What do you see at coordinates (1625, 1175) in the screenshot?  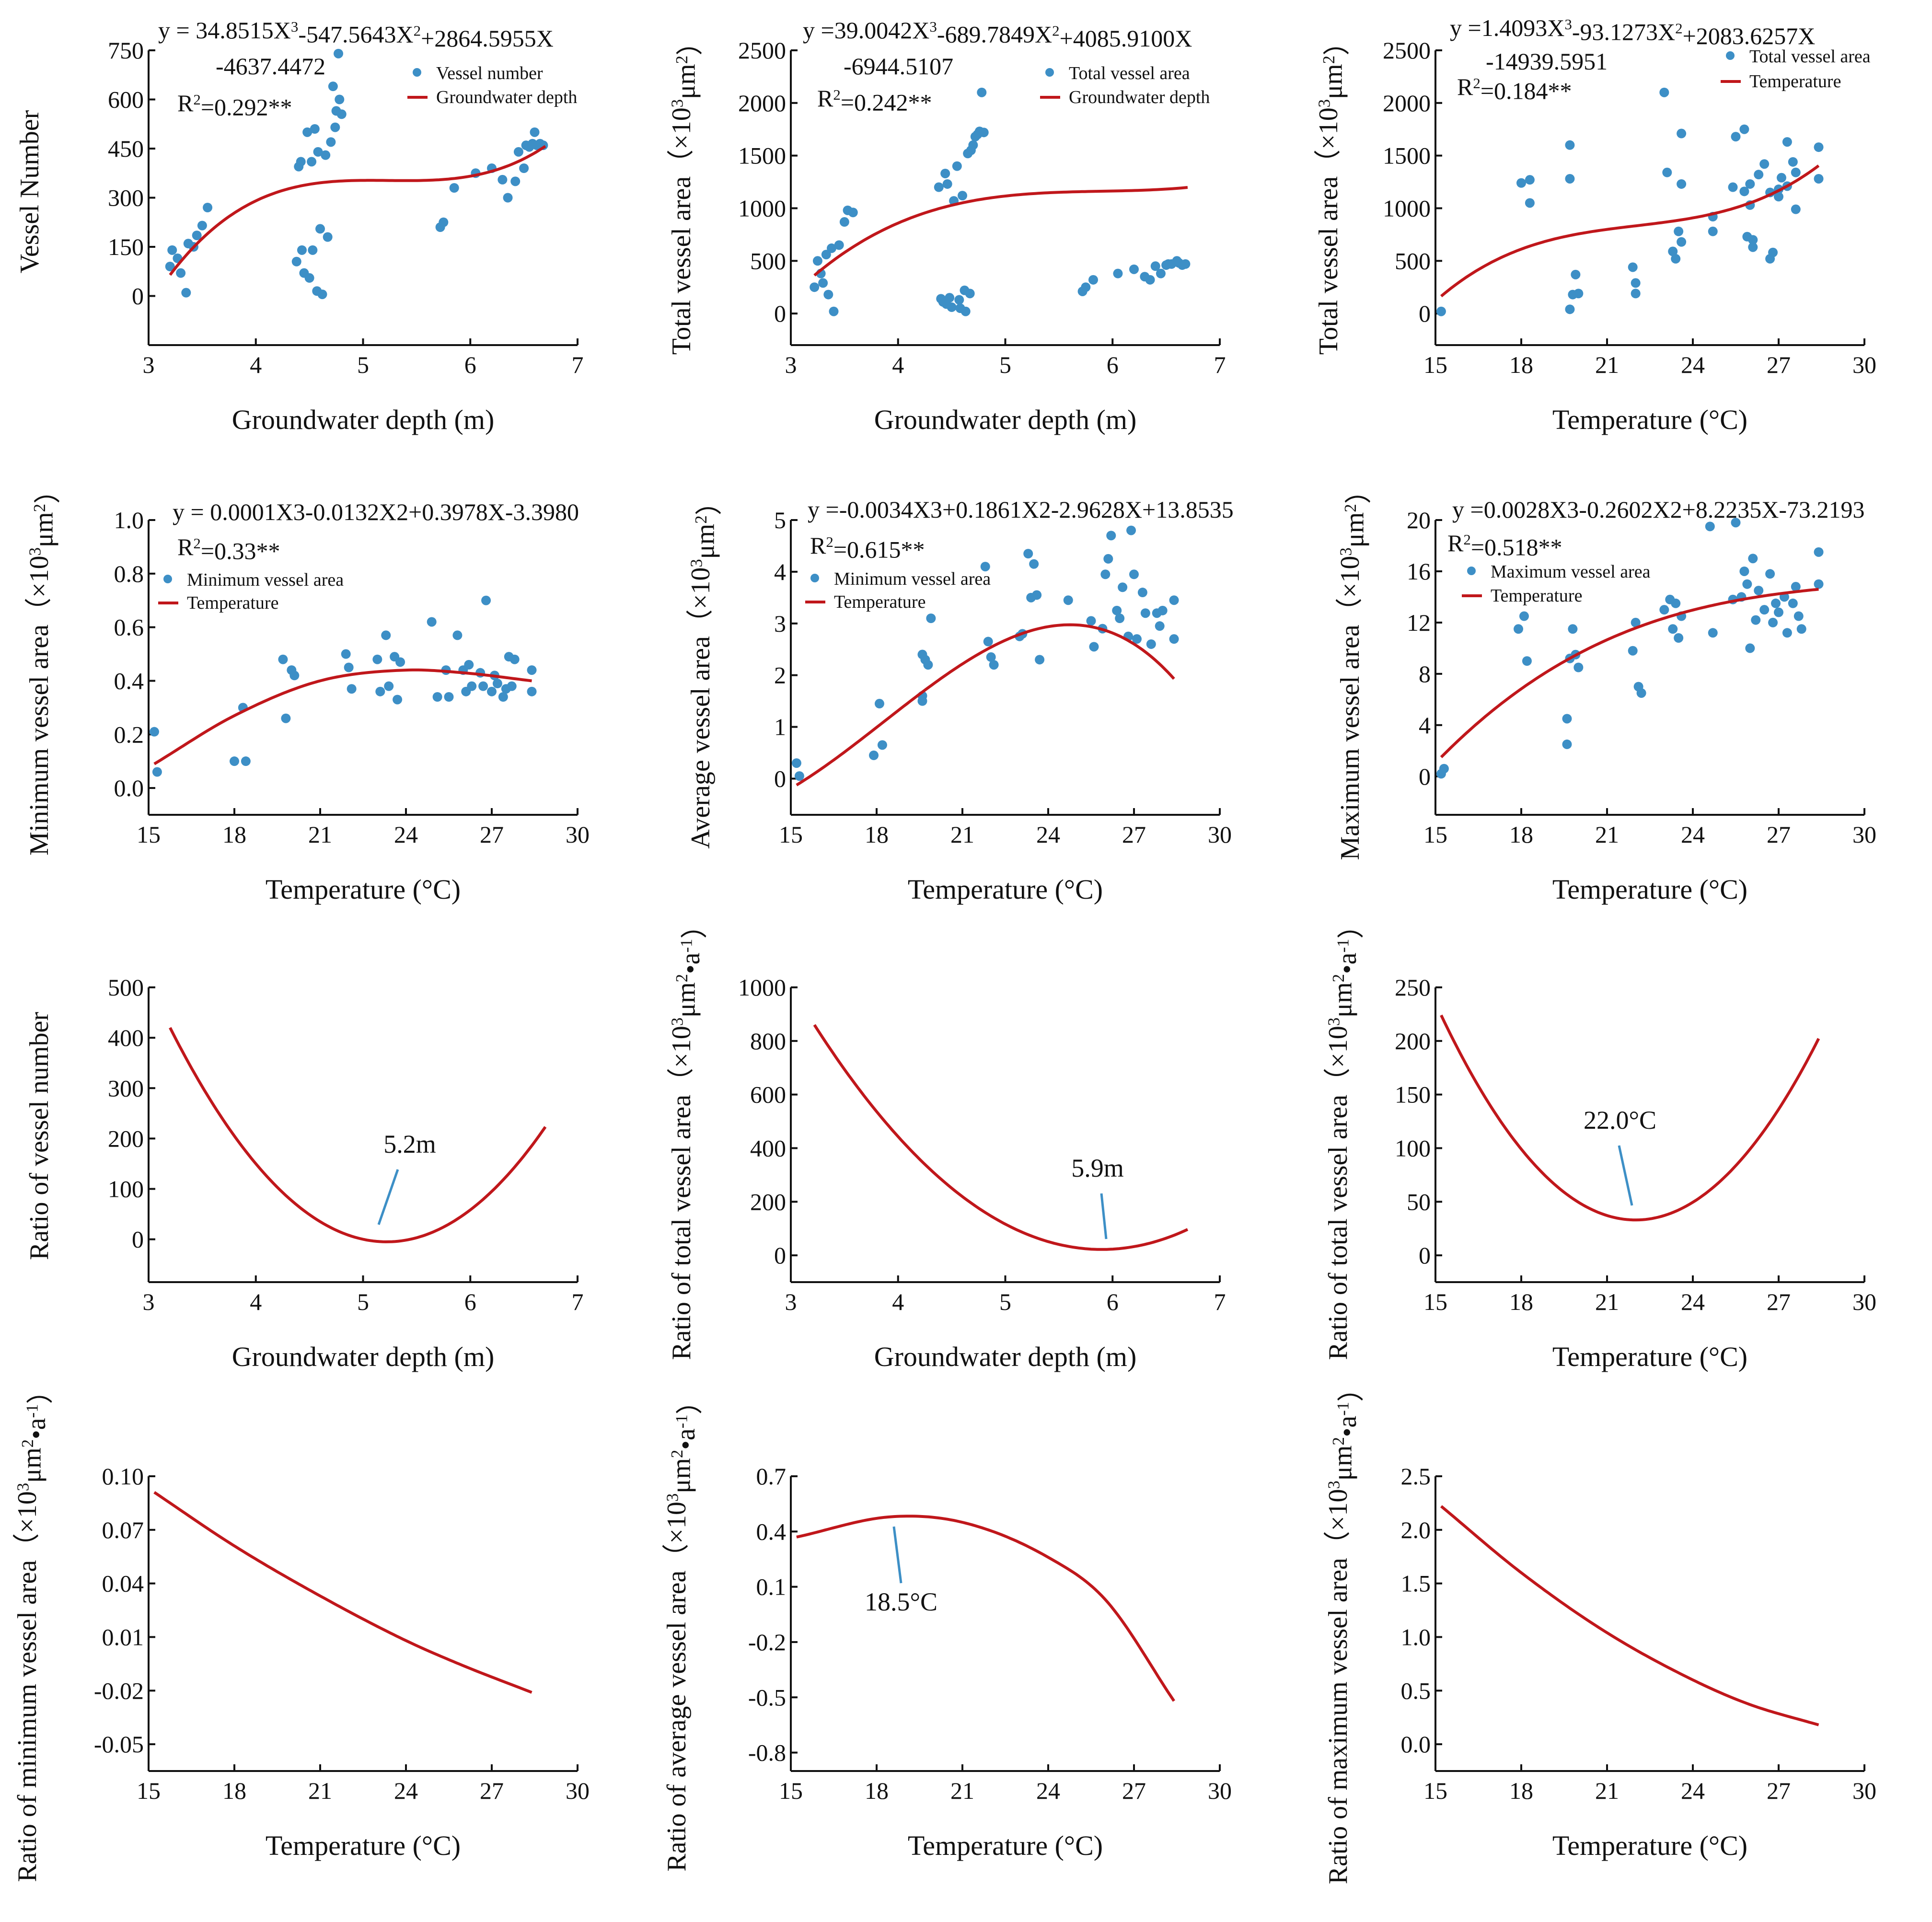 I see `annotation-pointer` at bounding box center [1625, 1175].